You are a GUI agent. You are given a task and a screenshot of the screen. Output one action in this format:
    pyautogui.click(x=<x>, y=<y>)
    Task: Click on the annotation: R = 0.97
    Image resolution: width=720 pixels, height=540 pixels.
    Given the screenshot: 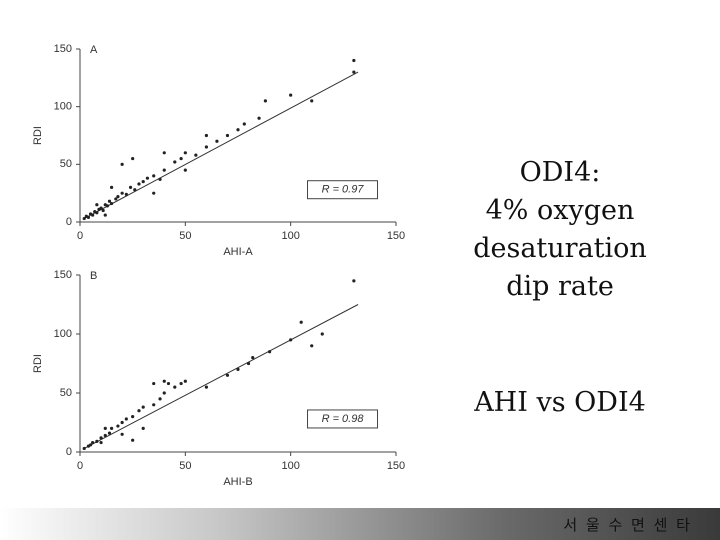 What is the action you would take?
    pyautogui.click(x=343, y=190)
    